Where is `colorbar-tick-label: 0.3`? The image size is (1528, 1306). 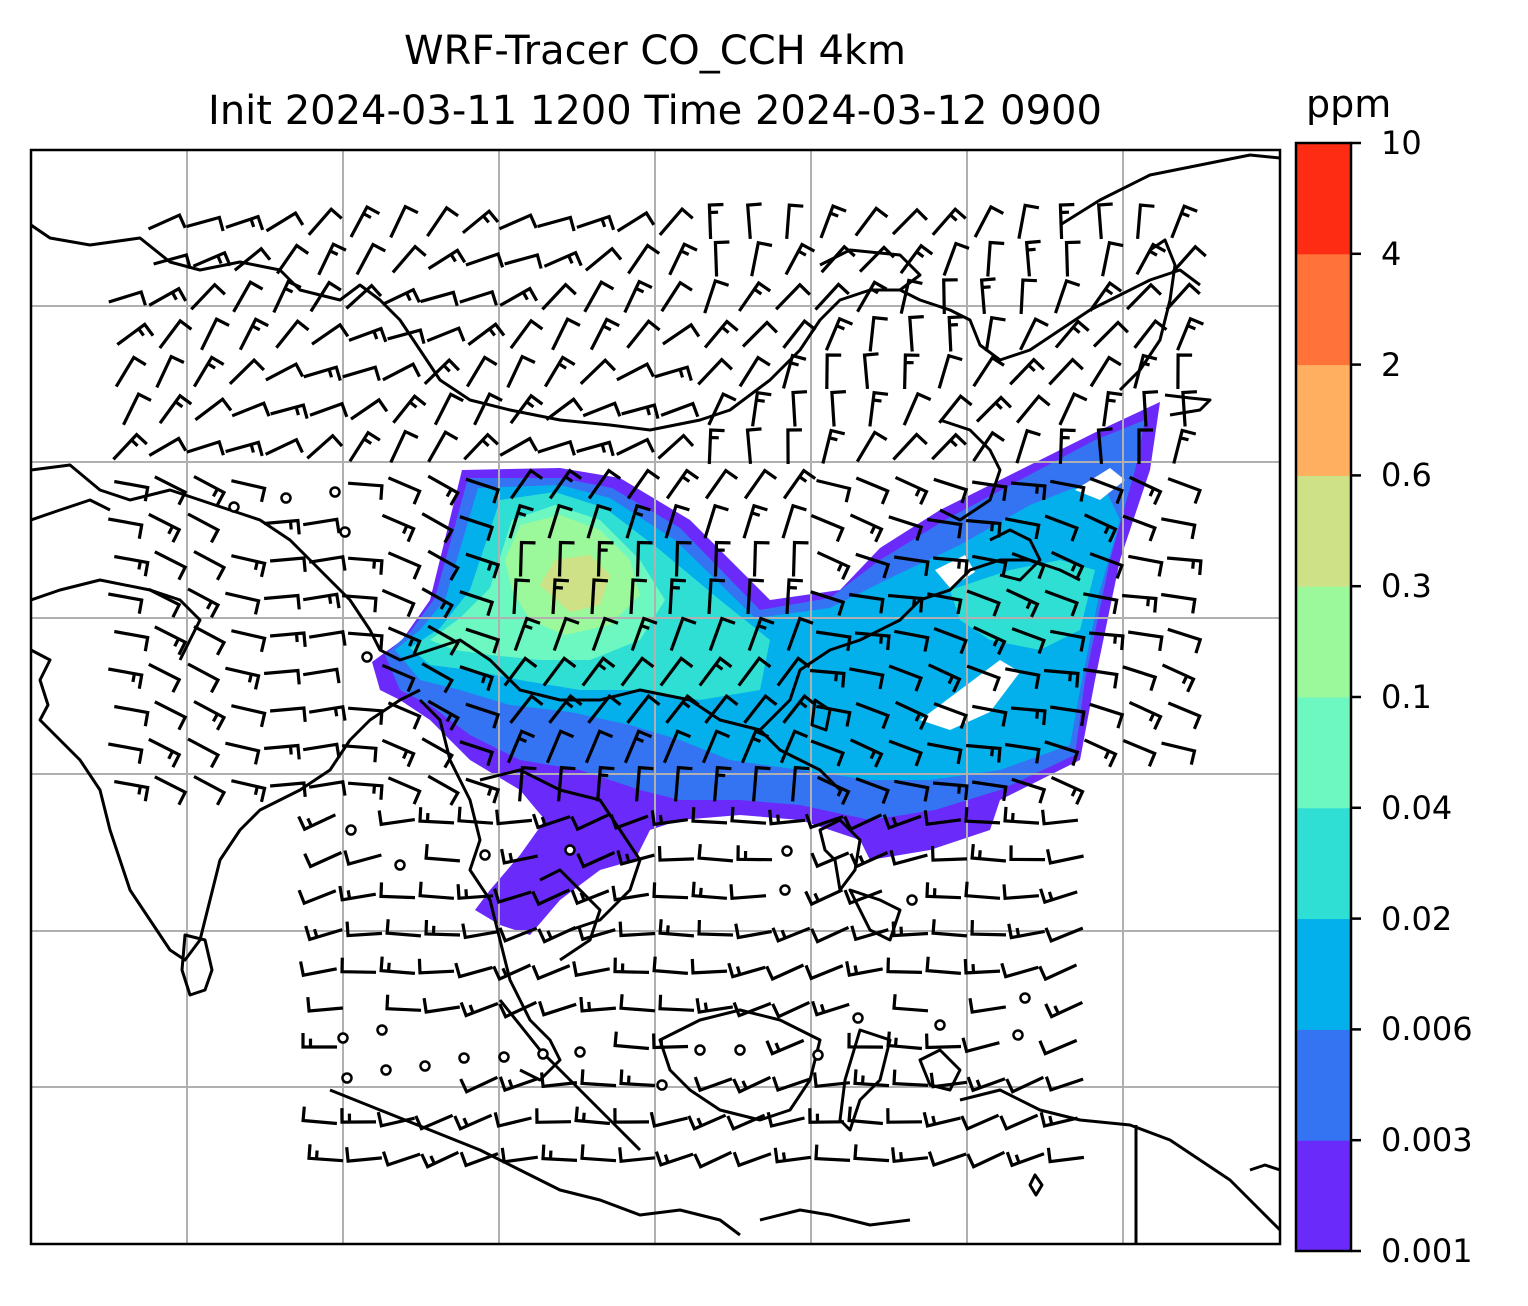
colorbar-tick-label: 0.3 is located at coordinates (1406, 586).